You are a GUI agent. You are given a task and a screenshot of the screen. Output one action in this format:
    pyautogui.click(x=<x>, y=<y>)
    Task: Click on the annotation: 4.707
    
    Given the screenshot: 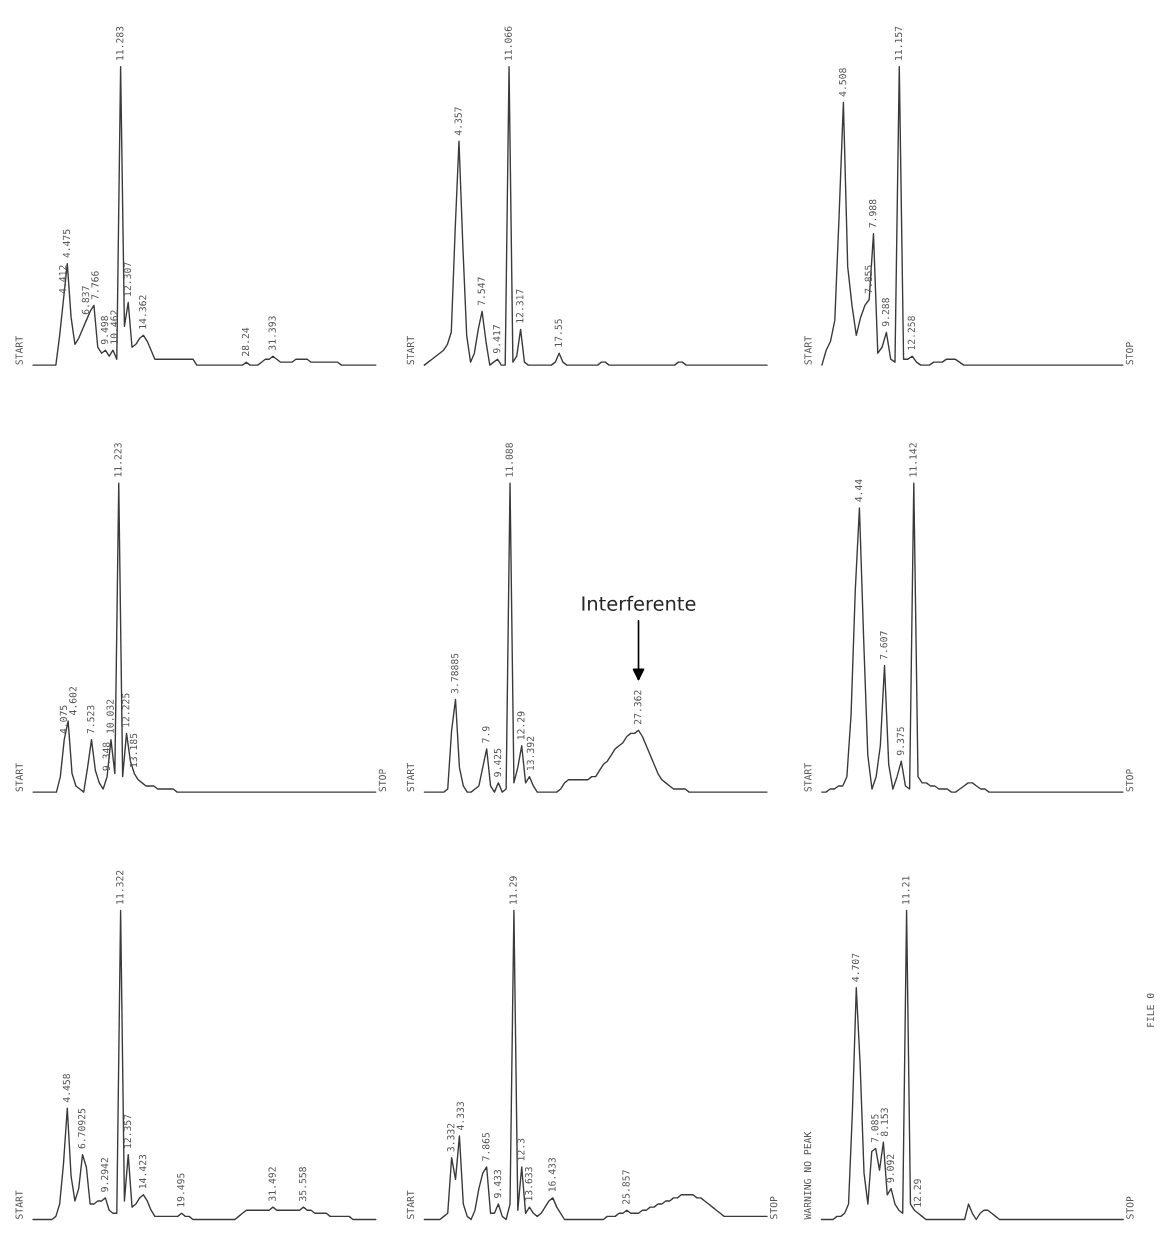 What is the action you would take?
    pyautogui.click(x=855, y=967)
    